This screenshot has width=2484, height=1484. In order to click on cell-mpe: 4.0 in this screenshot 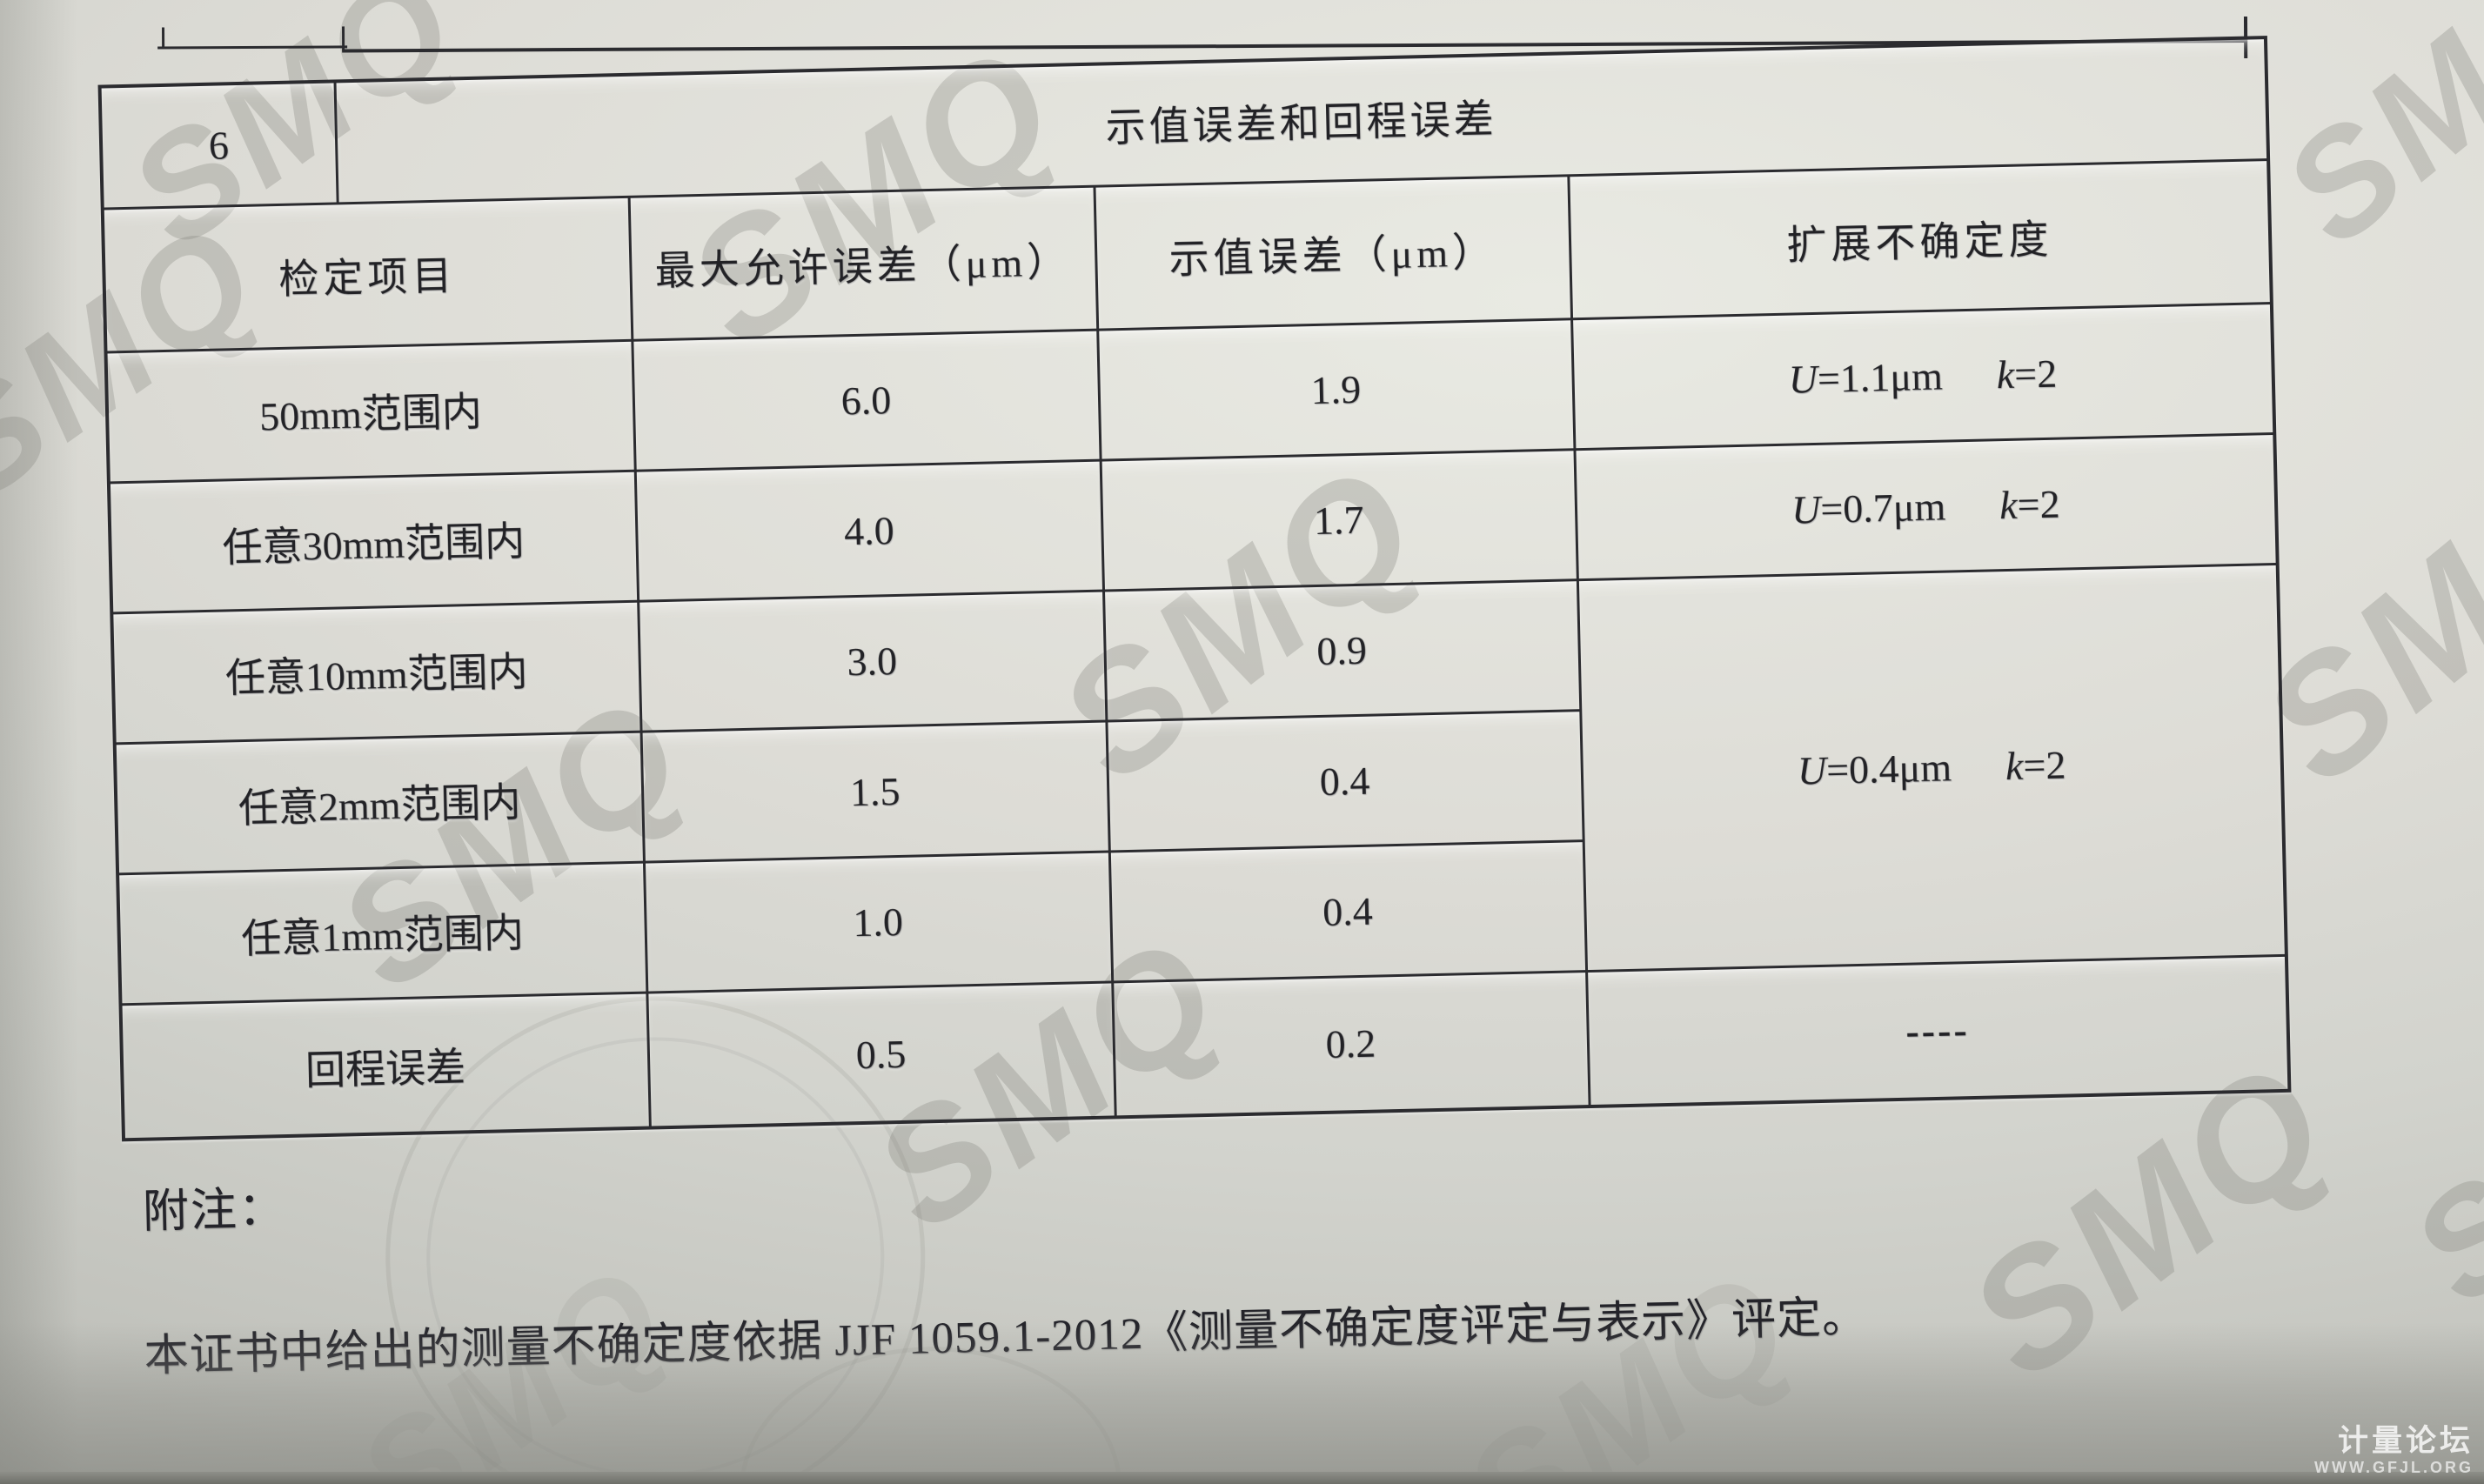, I will do `click(869, 530)`.